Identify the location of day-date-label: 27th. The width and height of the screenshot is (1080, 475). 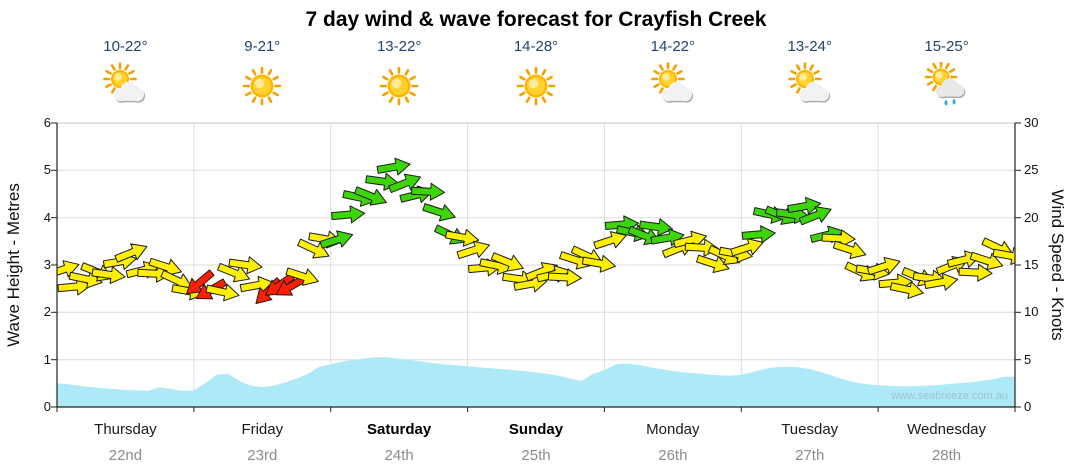
(810, 455).